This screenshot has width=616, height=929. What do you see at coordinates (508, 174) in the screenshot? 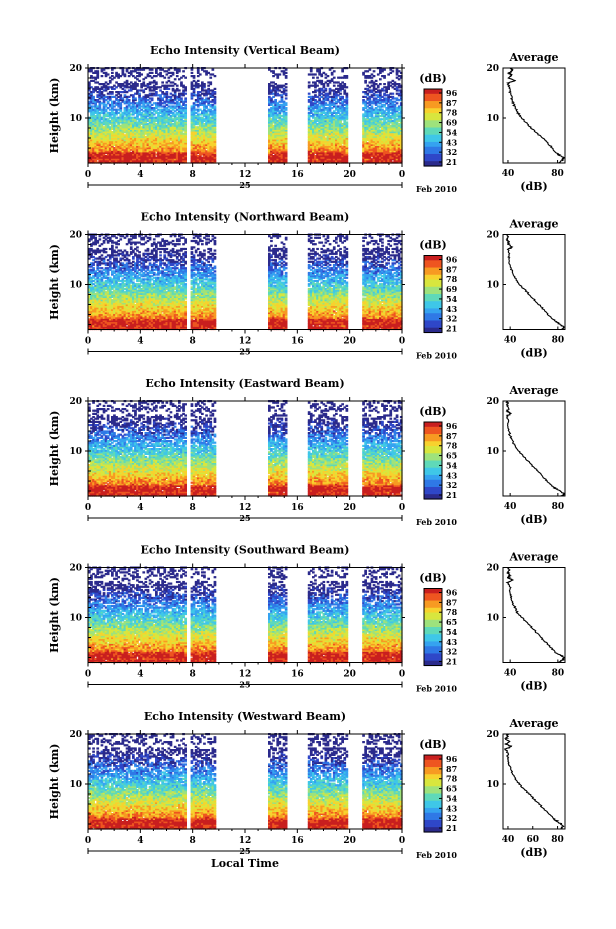
I see `profile-x-tick-label: 40` at bounding box center [508, 174].